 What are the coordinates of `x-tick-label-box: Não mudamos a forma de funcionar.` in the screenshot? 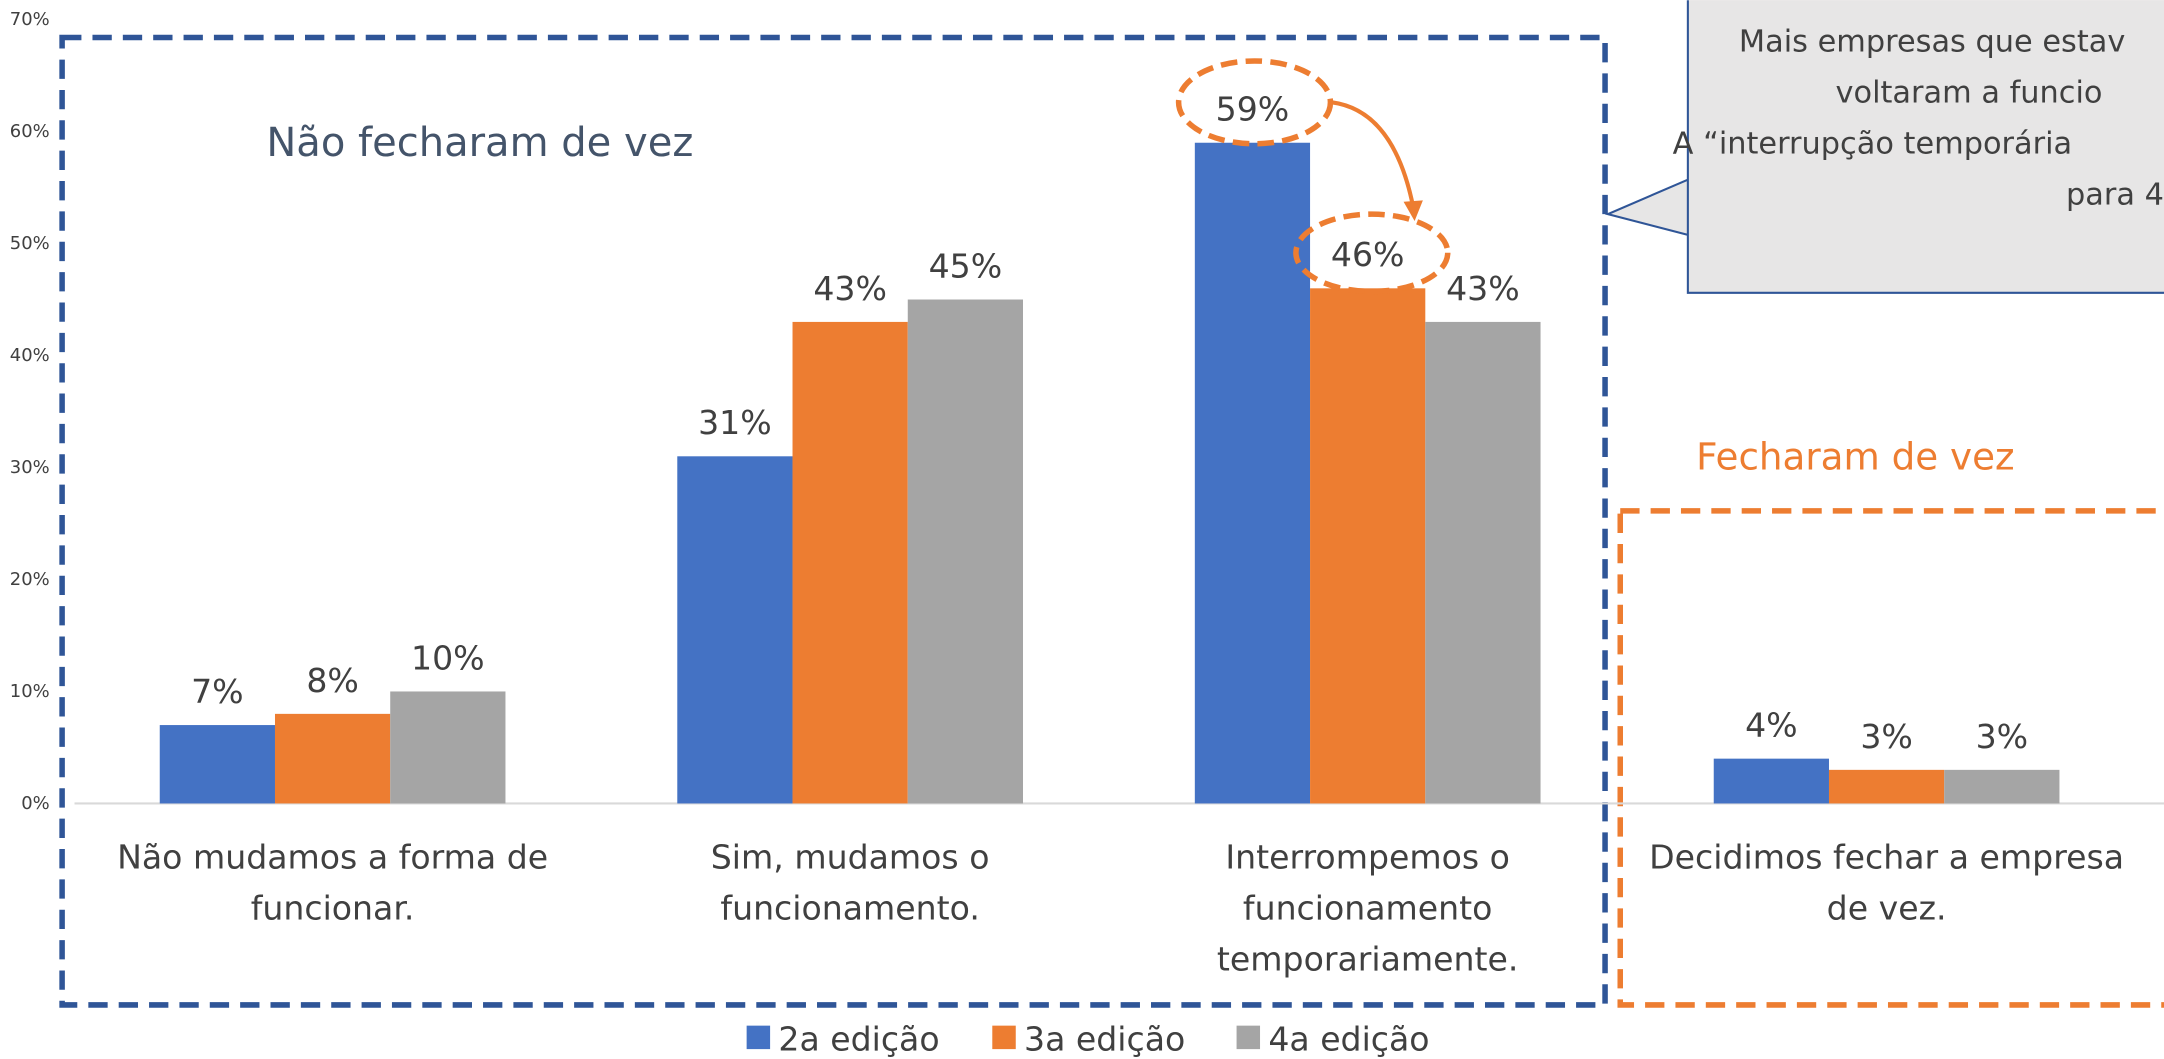 It's located at (333, 882).